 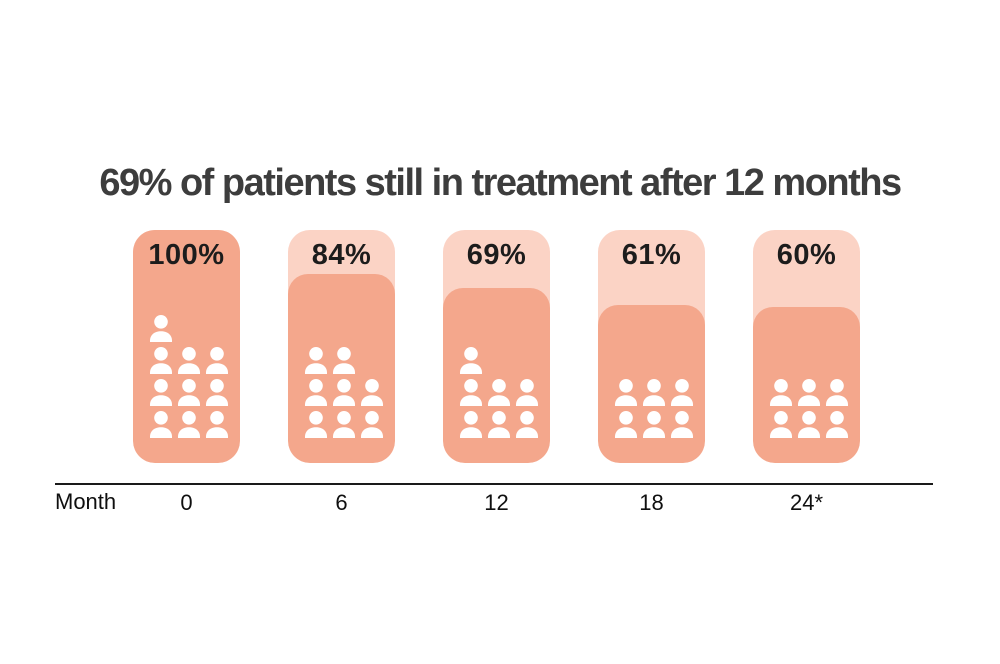 I want to click on bar-month-0: 100%, so click(x=186, y=346).